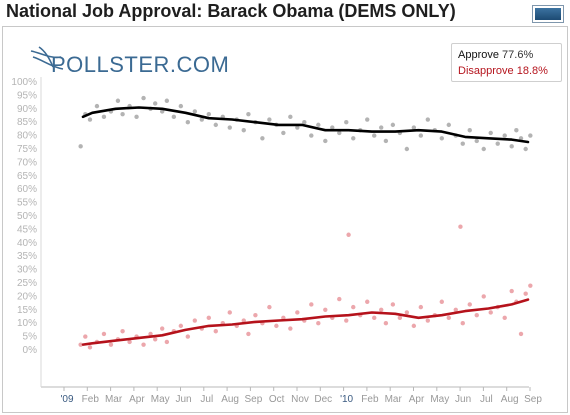  I want to click on approve-trend-line, so click(305, 125).